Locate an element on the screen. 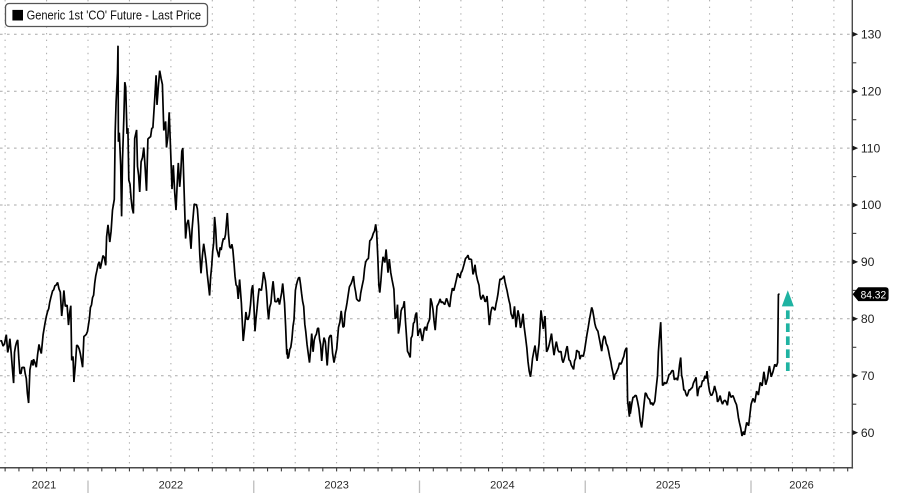  svg-text: 84.32 is located at coordinates (874, 295).